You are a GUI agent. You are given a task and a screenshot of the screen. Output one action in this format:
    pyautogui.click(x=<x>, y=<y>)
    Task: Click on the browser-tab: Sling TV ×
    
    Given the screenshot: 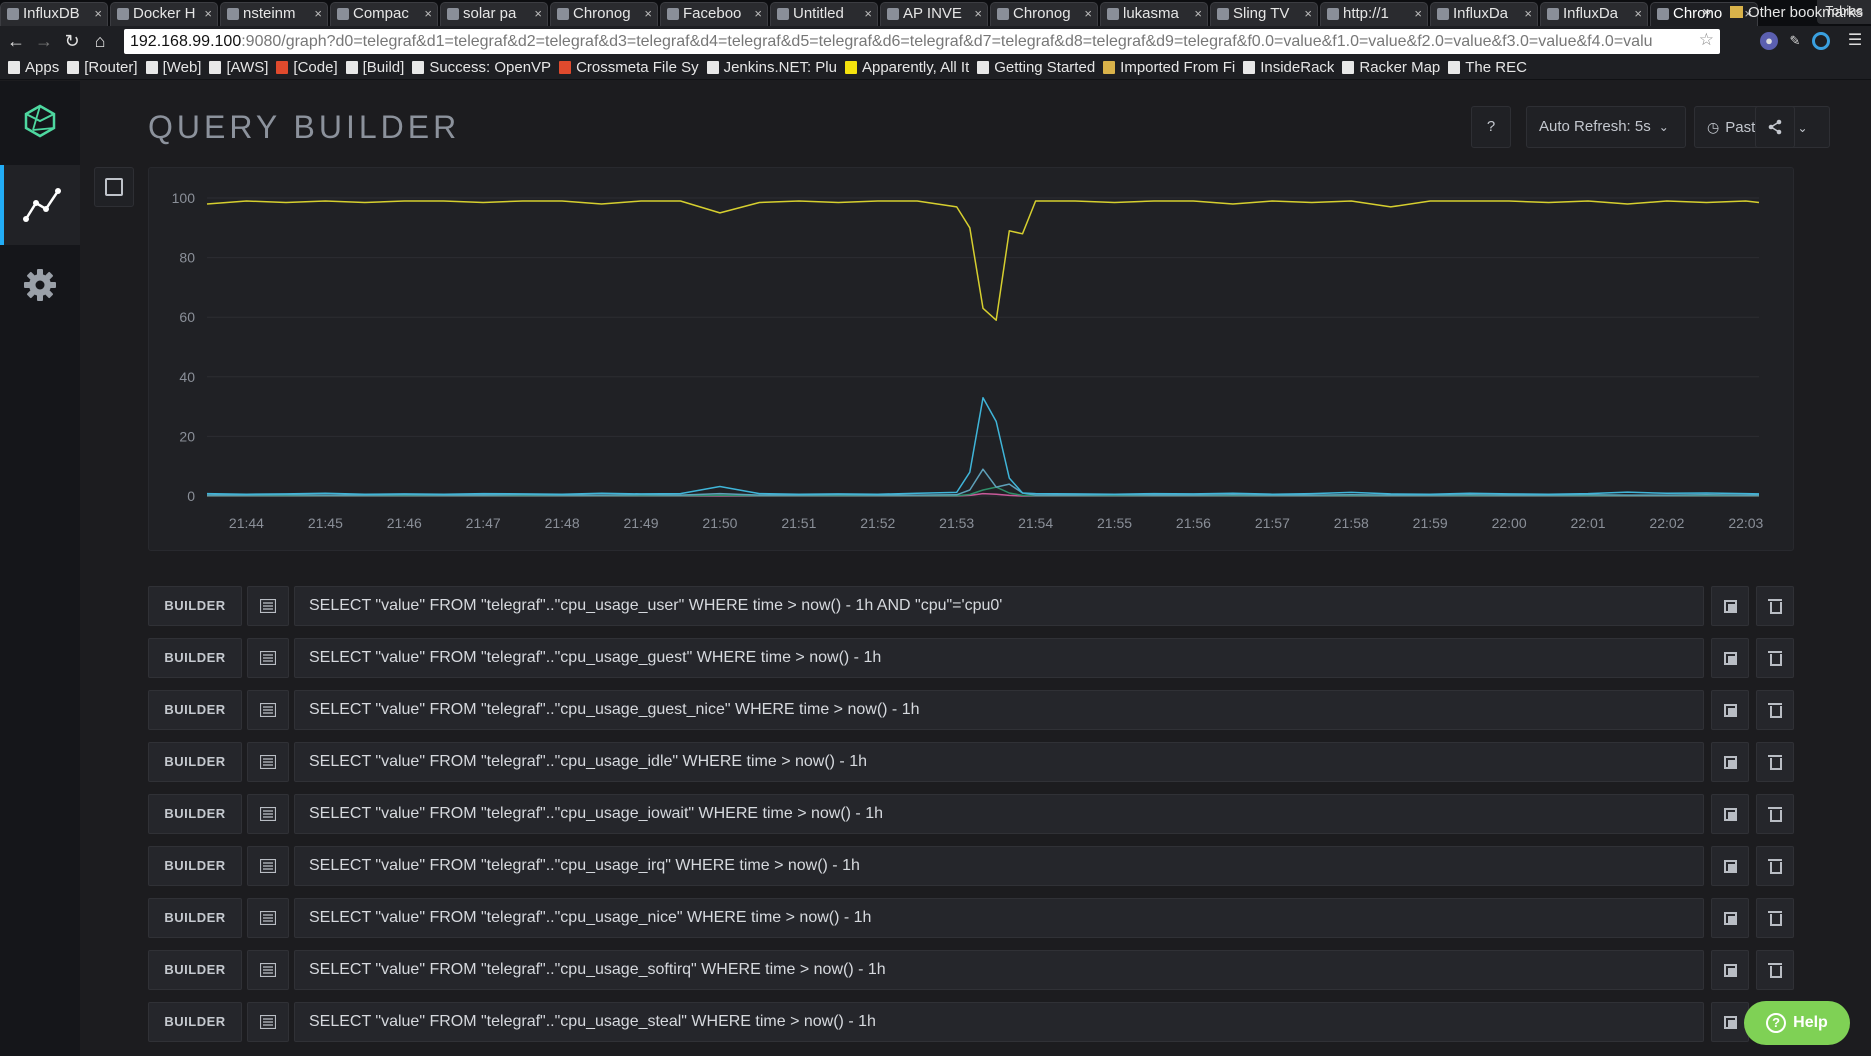 What is the action you would take?
    pyautogui.click(x=1264, y=14)
    